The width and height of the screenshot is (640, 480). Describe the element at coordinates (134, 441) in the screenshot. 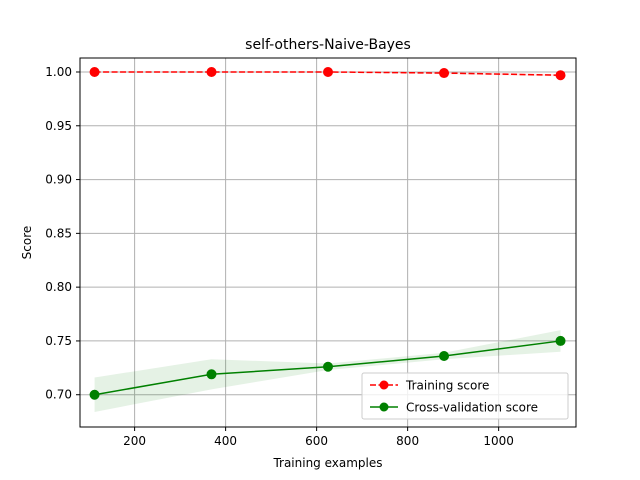

I see `x-tick-label: 200` at that location.